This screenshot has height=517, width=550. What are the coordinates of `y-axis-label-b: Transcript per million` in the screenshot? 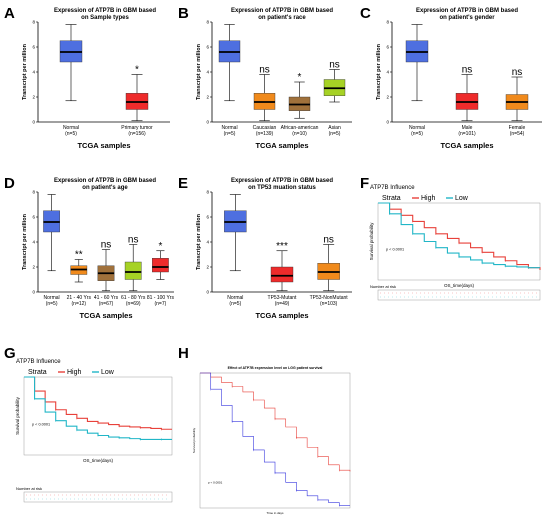 It's located at (199, 71).